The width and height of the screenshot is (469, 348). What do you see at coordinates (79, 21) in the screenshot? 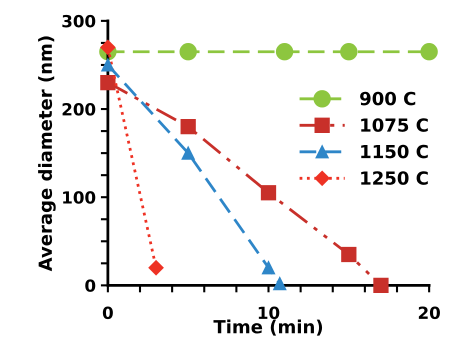
I see `y-tick-label: 300` at bounding box center [79, 21].